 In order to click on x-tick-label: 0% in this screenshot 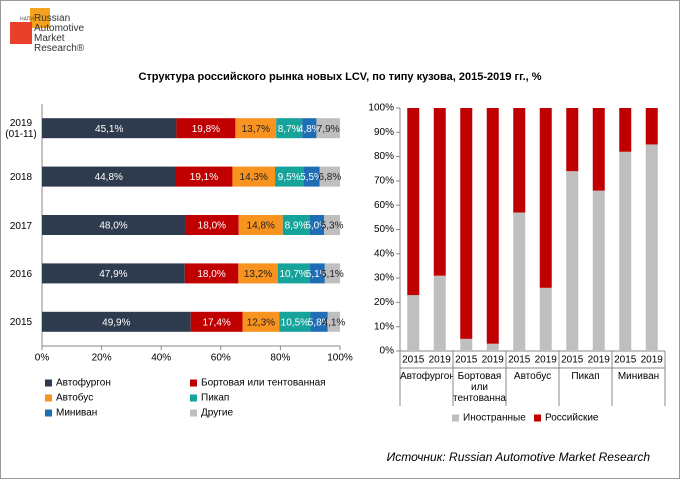, I will do `click(42, 358)`.